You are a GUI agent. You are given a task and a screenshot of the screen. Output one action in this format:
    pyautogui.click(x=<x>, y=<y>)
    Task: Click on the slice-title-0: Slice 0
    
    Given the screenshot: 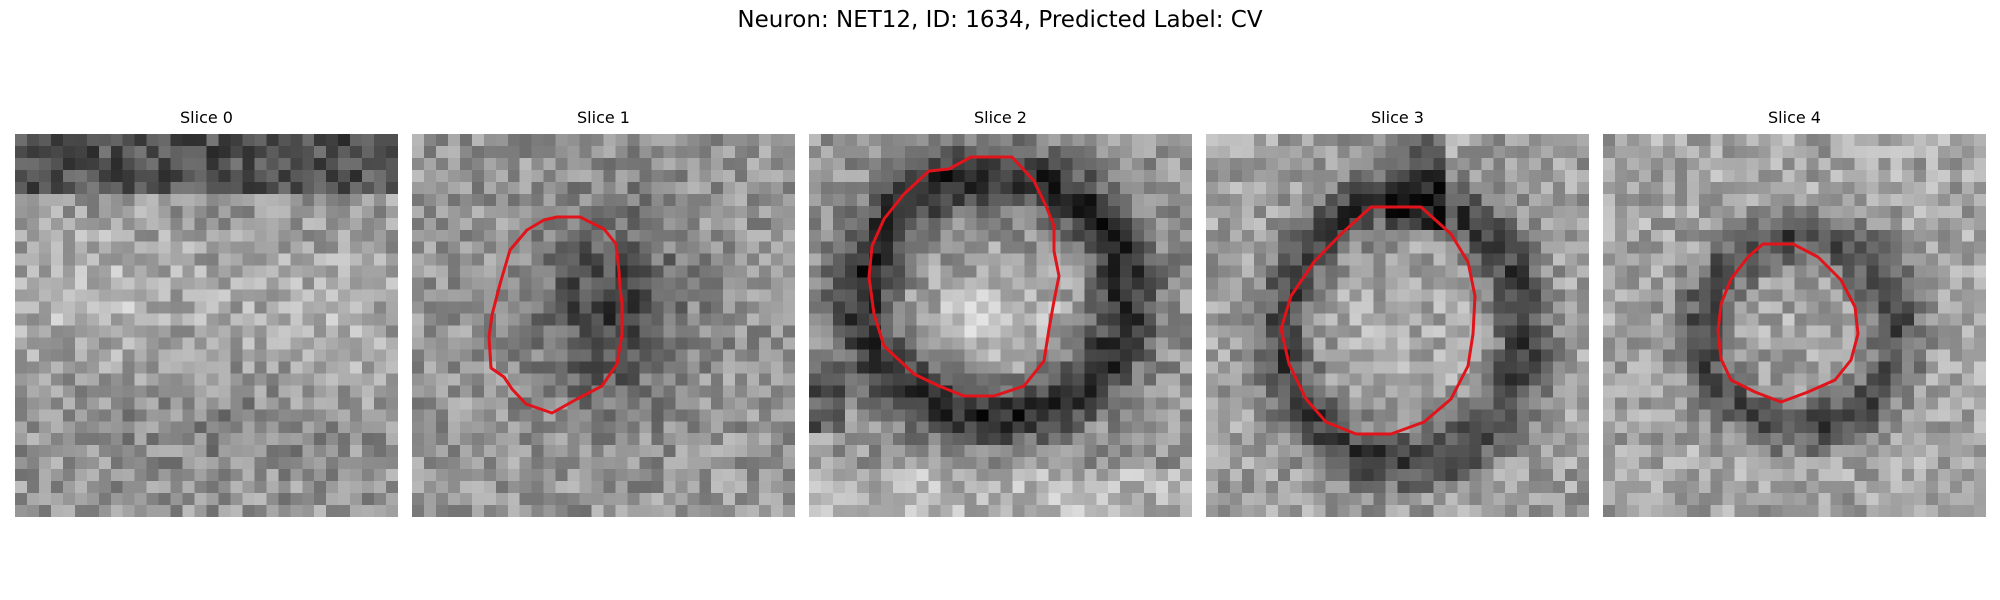 What is the action you would take?
    pyautogui.click(x=206, y=117)
    